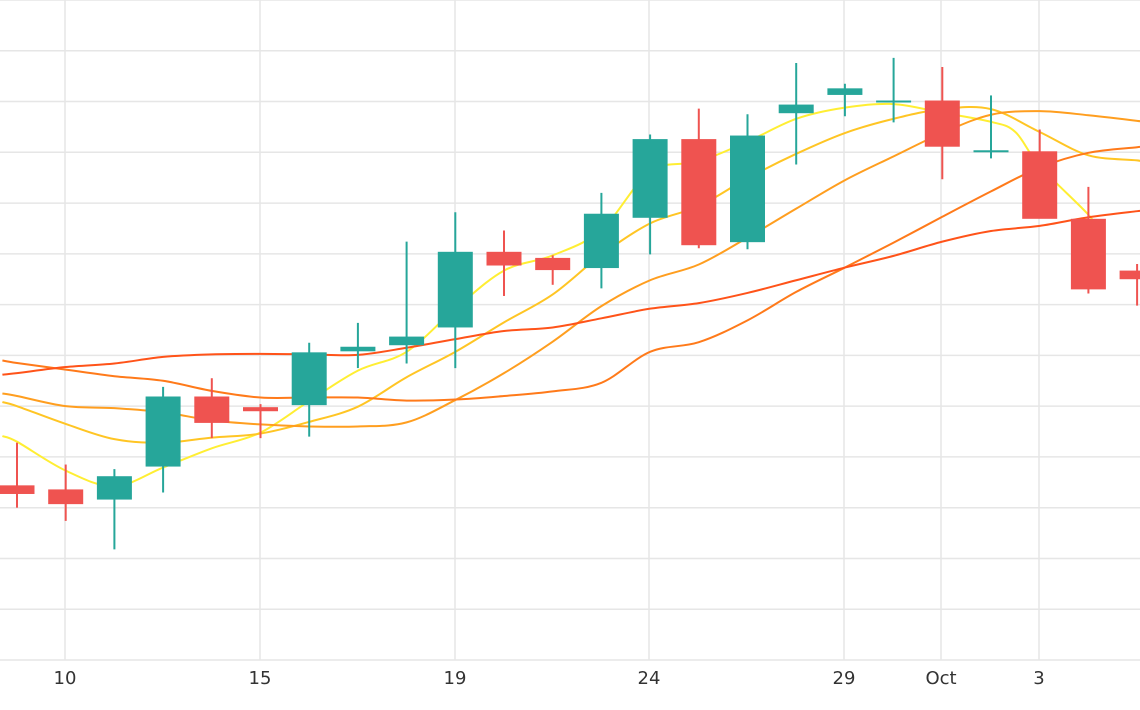 Image resolution: width=1140 pixels, height=710 pixels. What do you see at coordinates (455, 678) in the screenshot?
I see `x-tick-label: 19` at bounding box center [455, 678].